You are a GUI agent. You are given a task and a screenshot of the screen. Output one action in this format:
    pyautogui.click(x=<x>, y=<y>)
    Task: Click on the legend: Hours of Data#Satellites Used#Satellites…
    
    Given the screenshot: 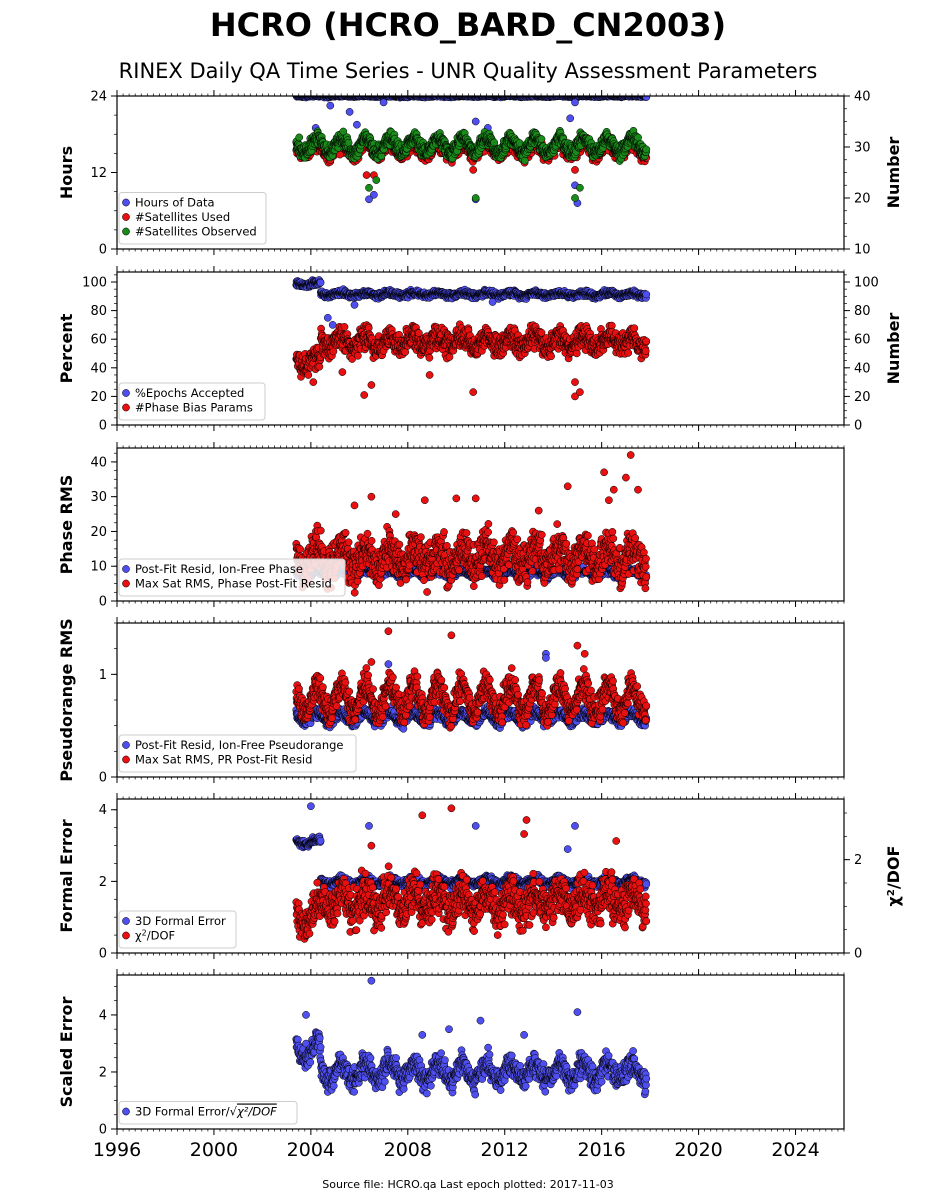 What is the action you would take?
    pyautogui.click(x=192, y=218)
    